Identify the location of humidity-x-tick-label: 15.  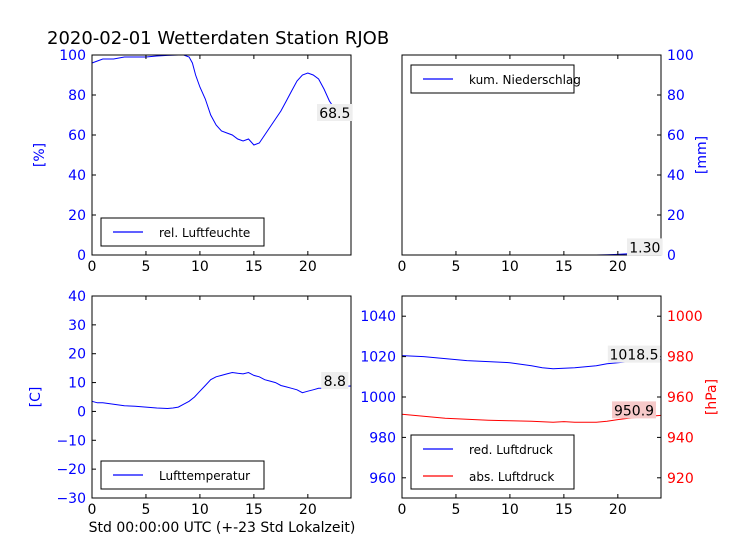
(254, 267).